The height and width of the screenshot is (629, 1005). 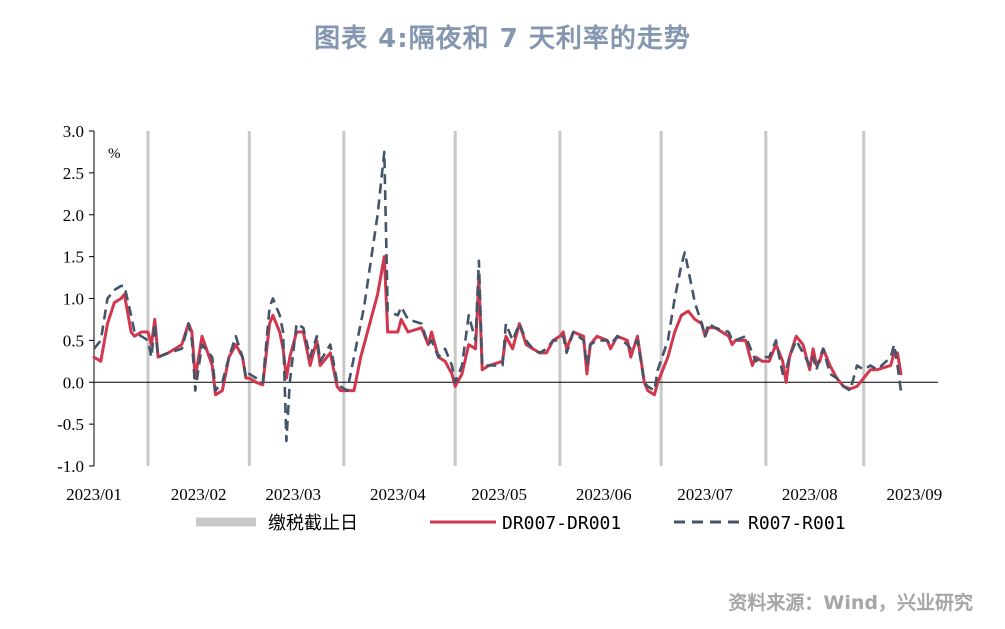 I want to click on source-note: 资料来源：Wind，兴业研究, so click(x=850, y=603).